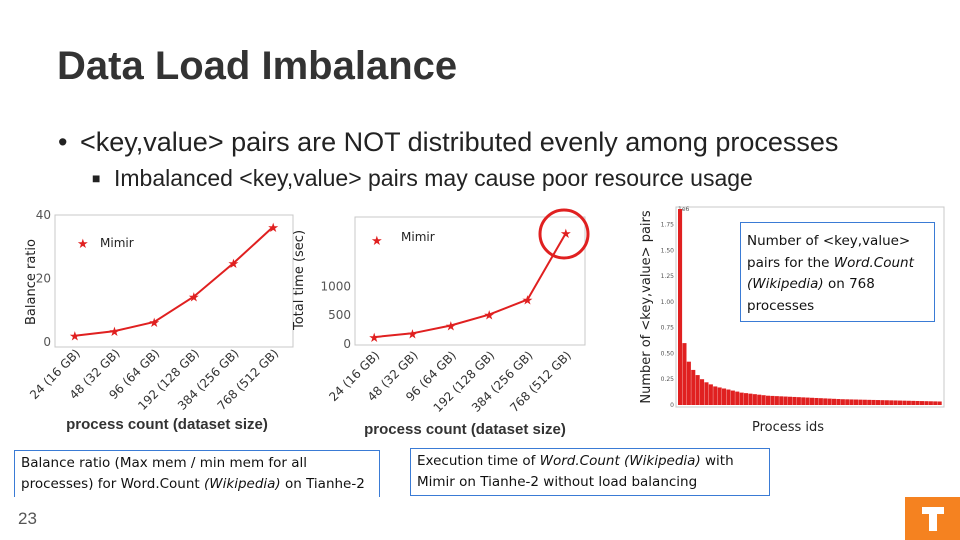 The height and width of the screenshot is (540, 960). Describe the element at coordinates (829, 252) in the screenshot. I see `note-text-1: Number of <key,value> pairs for the` at that location.